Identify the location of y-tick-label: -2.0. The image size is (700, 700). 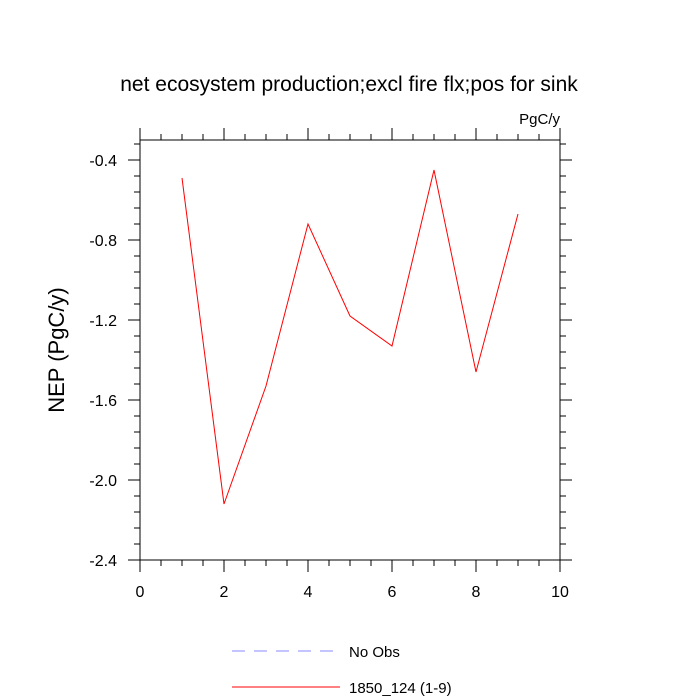
(103, 481).